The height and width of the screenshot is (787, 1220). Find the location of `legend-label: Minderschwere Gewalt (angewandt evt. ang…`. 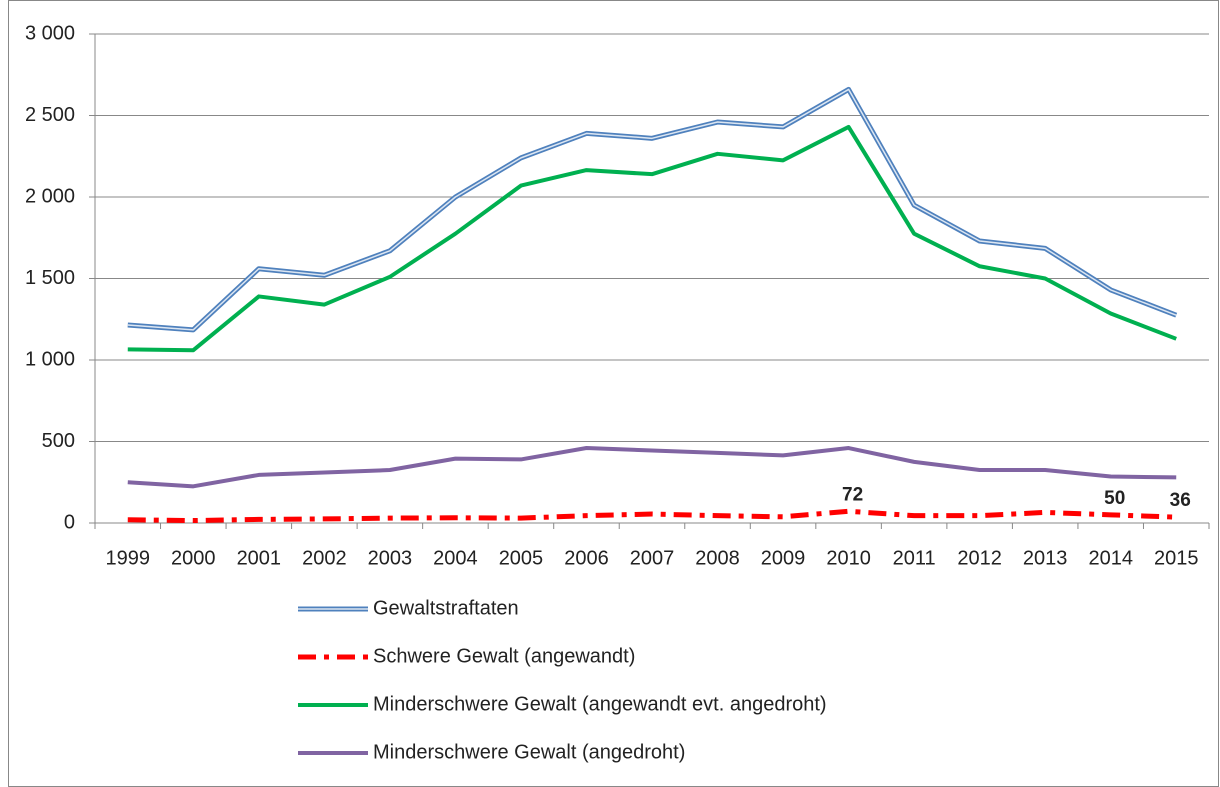

legend-label: Minderschwere Gewalt (angewandt evt. ang… is located at coordinates (600, 704).